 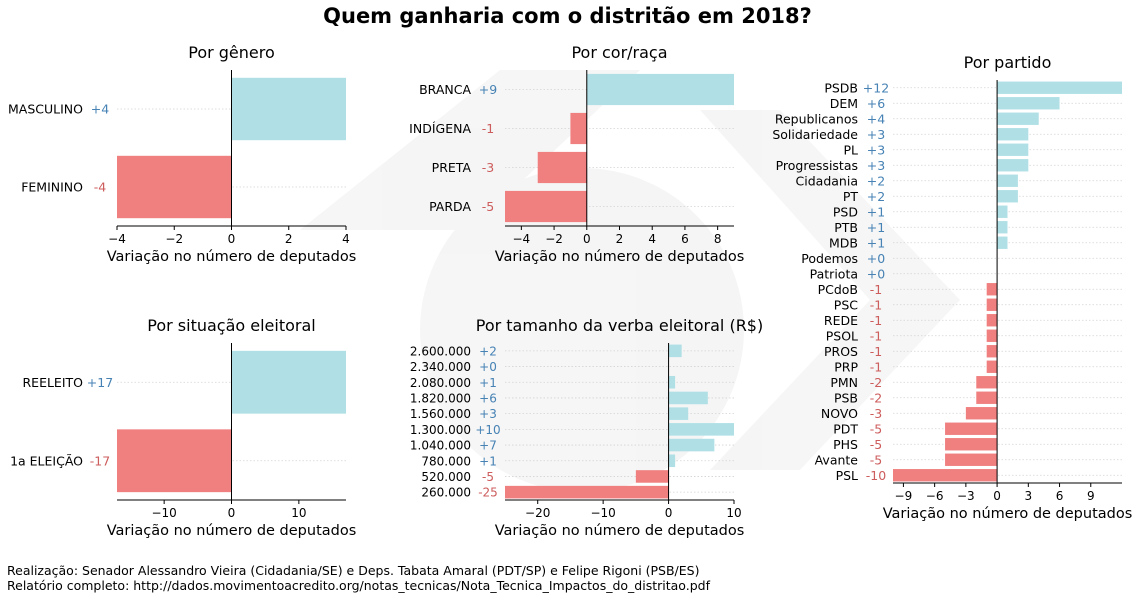 What do you see at coordinates (904, 496) in the screenshot?
I see `x-tick-label: −9` at bounding box center [904, 496].